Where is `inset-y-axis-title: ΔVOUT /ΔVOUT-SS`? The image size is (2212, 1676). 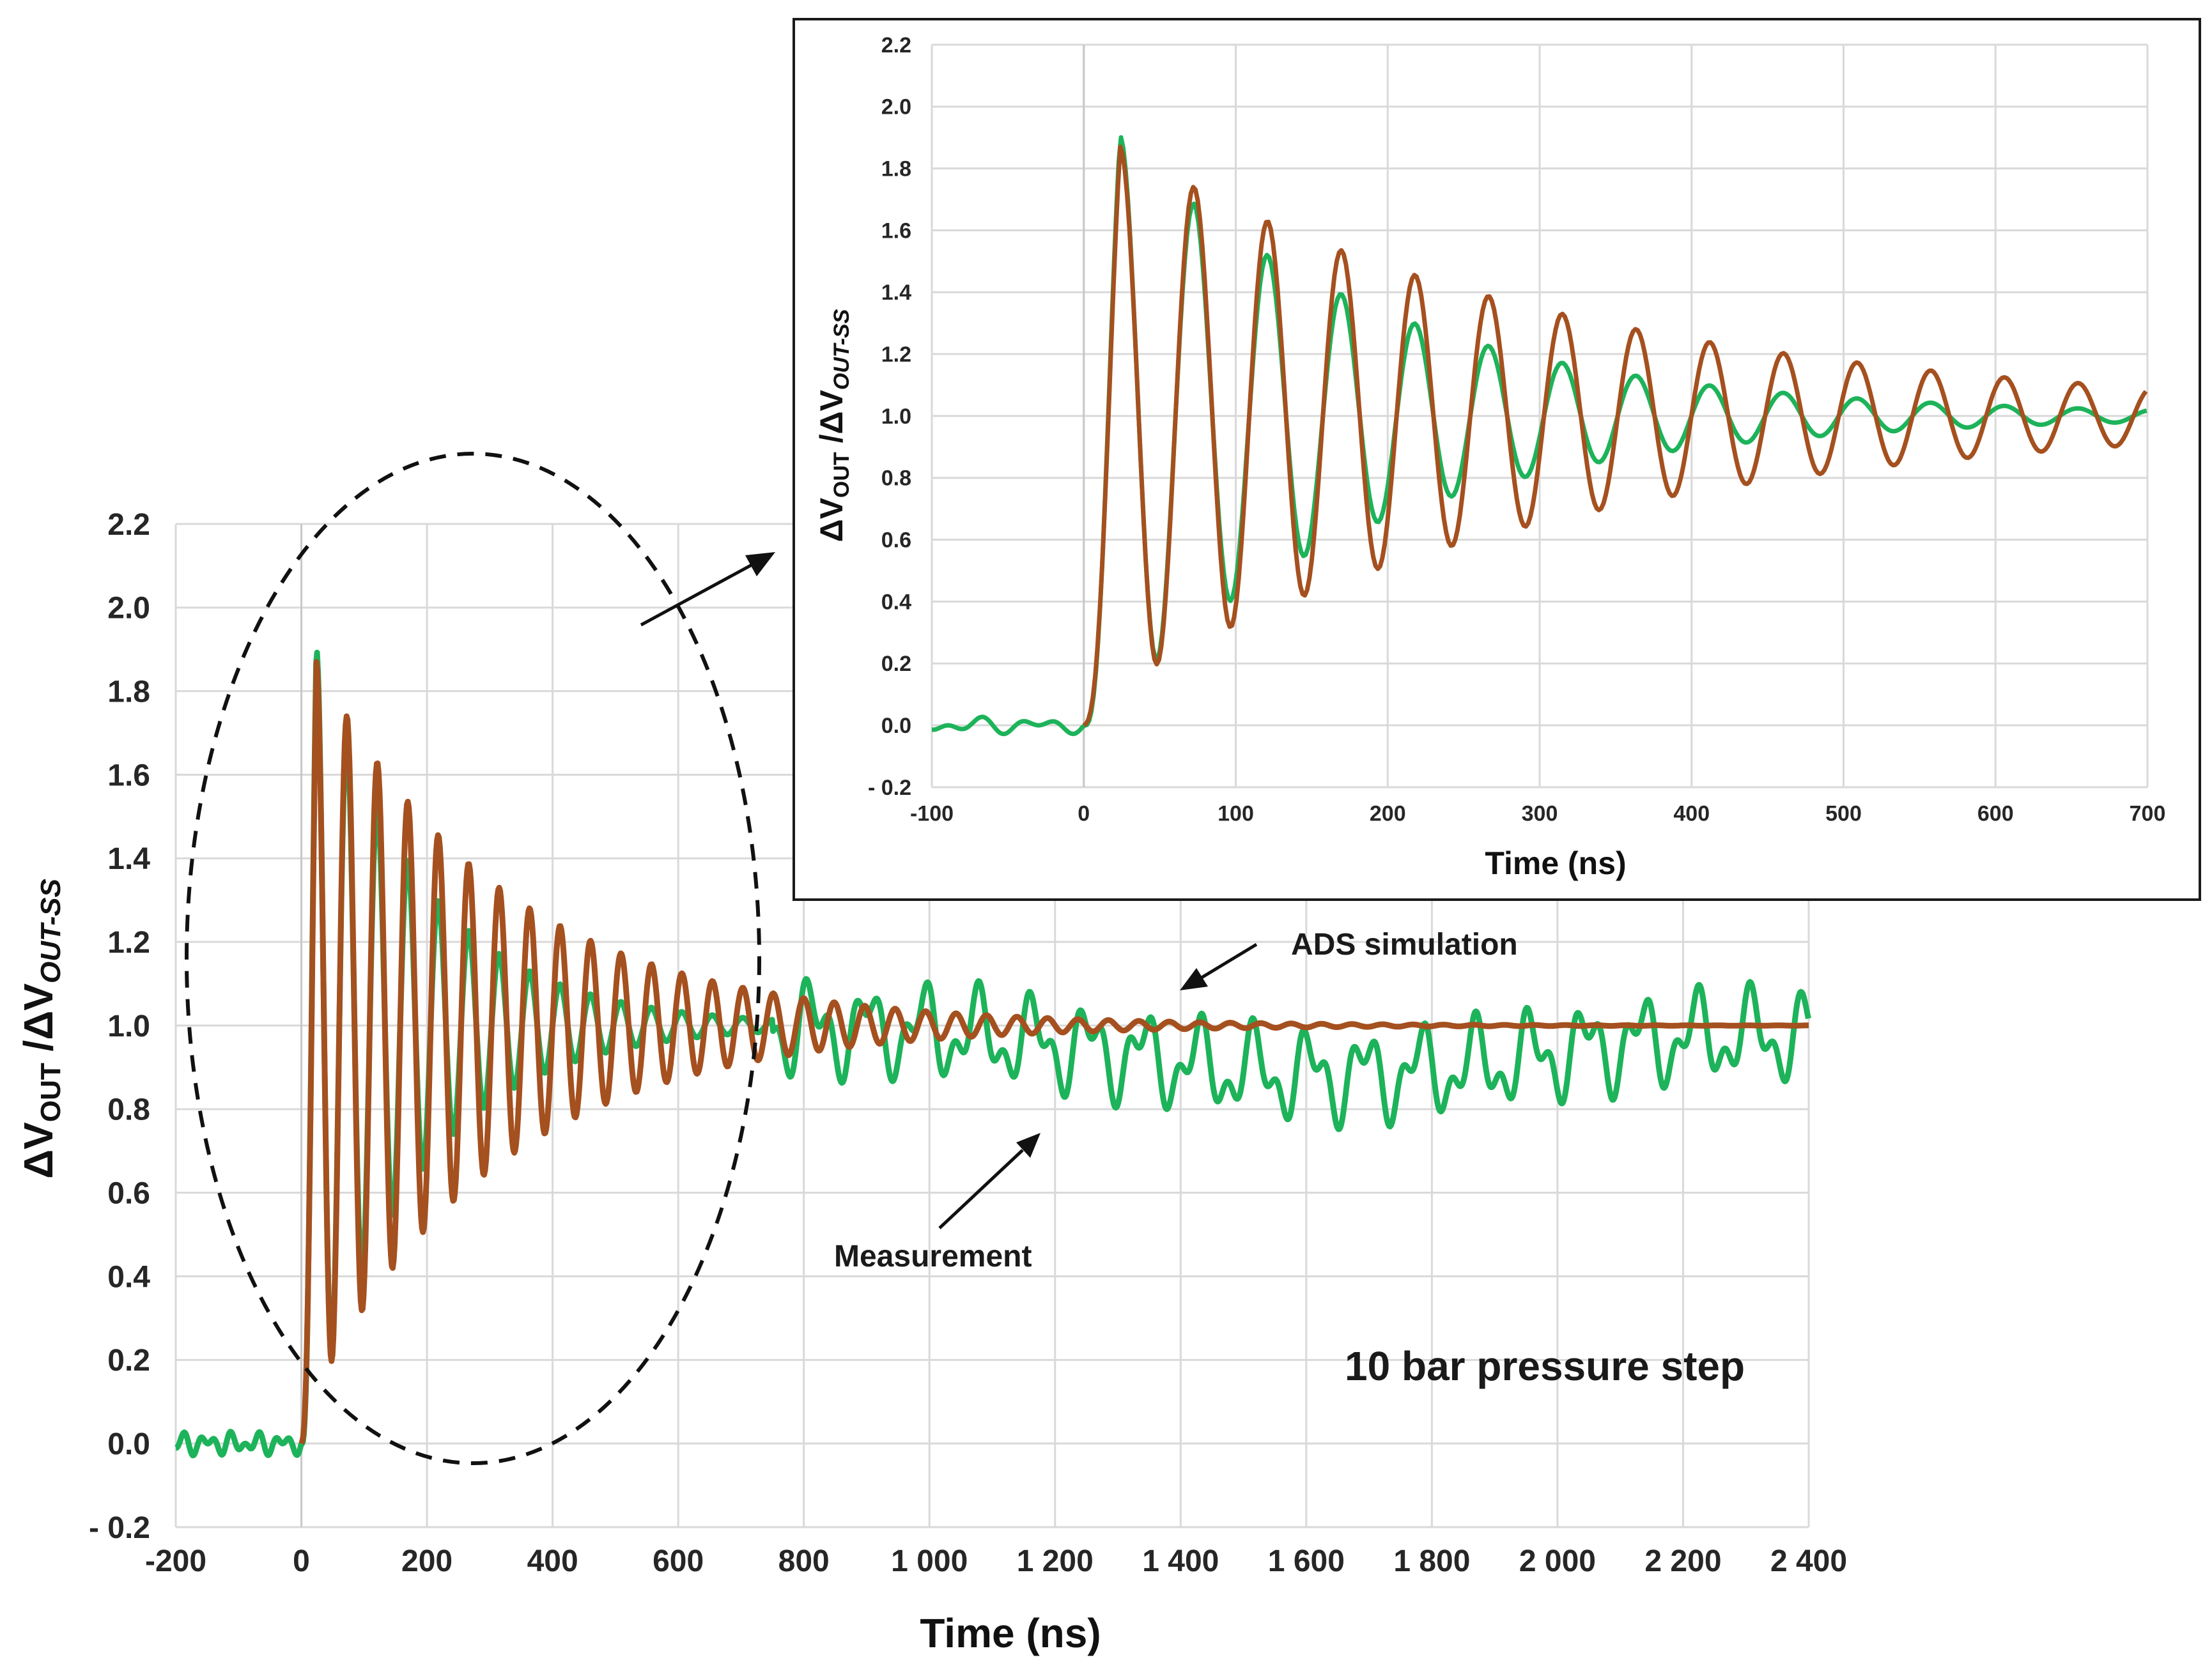 inset-y-axis-title: ΔVOUT /ΔVOUT-SS is located at coordinates (834, 426).